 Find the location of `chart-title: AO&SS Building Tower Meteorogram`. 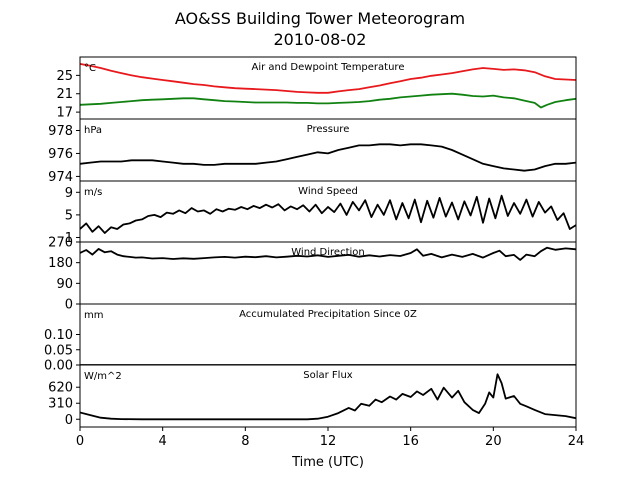

chart-title: AO&SS Building Tower Meteorogram is located at coordinates (320, 18).